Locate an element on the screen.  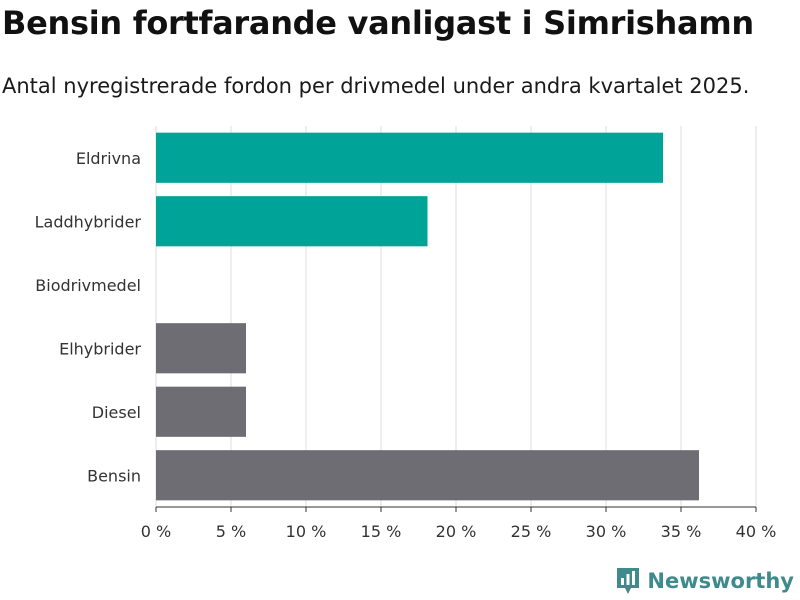
x-tick-label: 5 % is located at coordinates (231, 531).